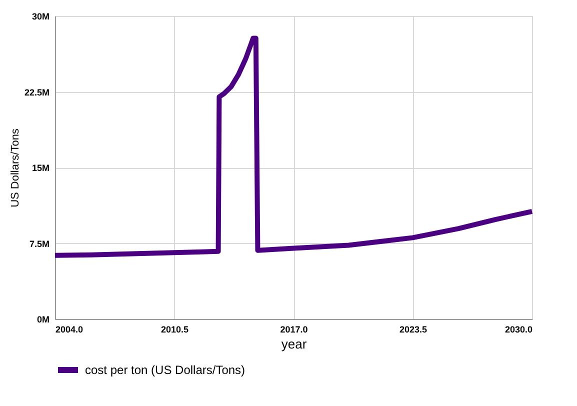  I want to click on x-tick-label: 2010.5, so click(174, 329).